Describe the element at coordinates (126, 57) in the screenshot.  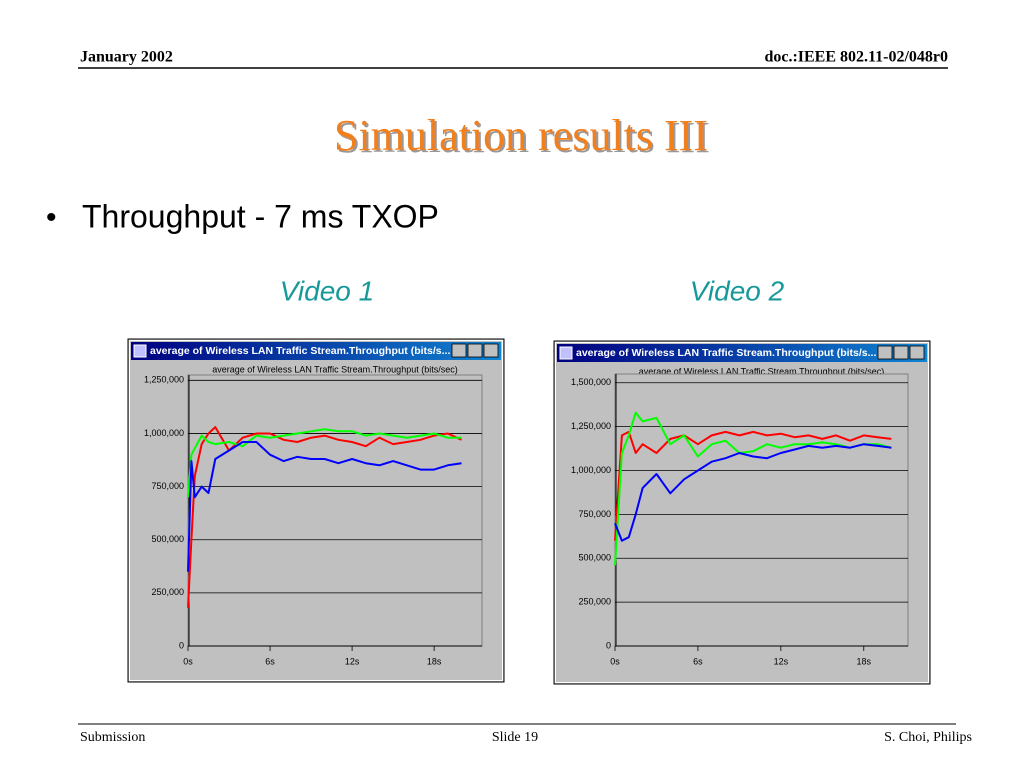
I see `header-date: January 2002` at that location.